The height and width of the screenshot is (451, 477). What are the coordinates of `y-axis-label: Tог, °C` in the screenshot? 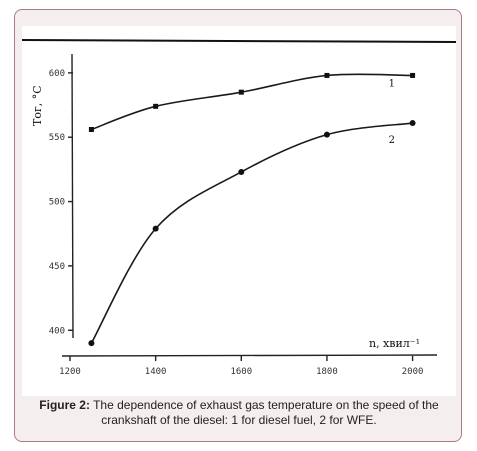 It's located at (37, 105).